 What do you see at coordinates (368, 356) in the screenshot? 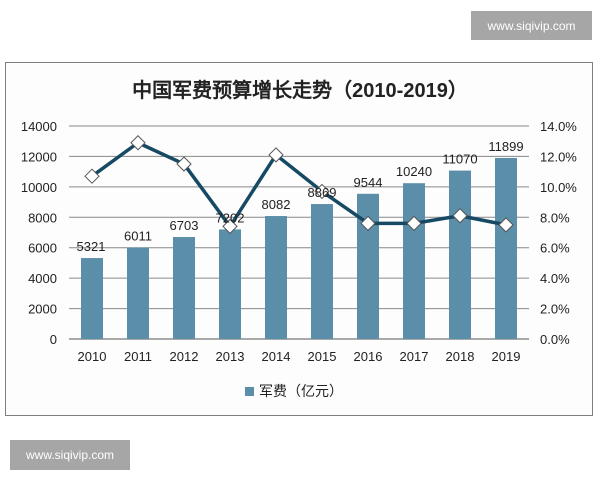
I see `x-tick: 2016` at bounding box center [368, 356].